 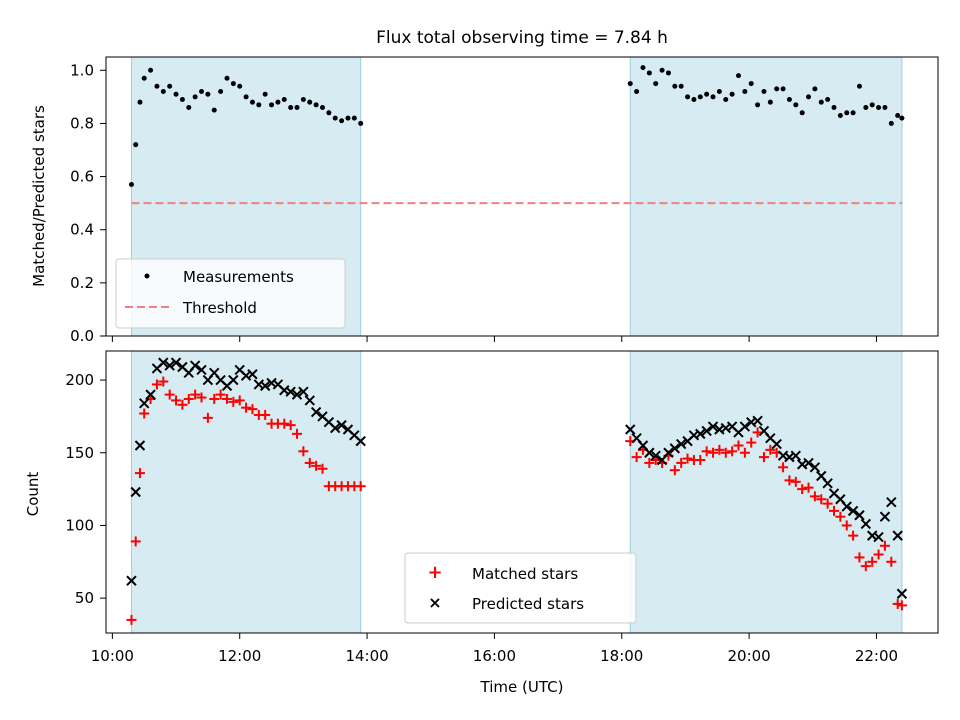 What do you see at coordinates (520, 588) in the screenshot?
I see `bottom-legend-box` at bounding box center [520, 588].